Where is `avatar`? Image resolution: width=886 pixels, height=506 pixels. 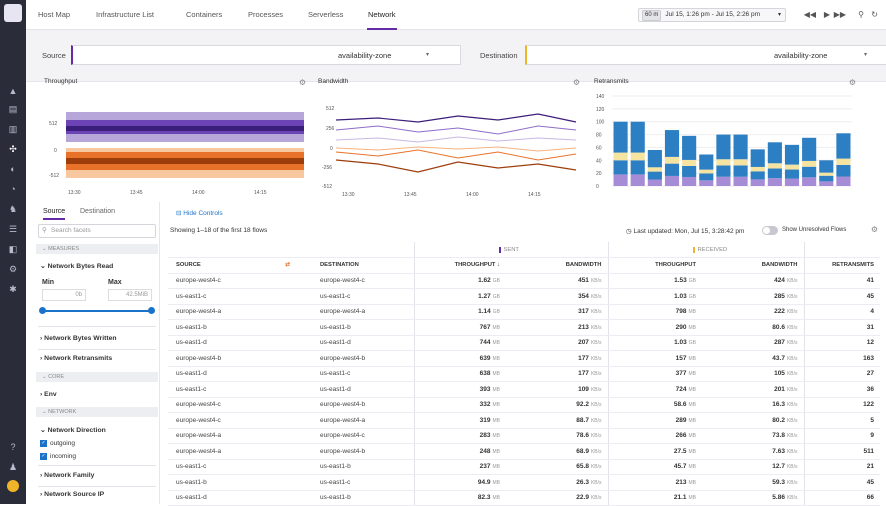 avatar is located at coordinates (13, 486).